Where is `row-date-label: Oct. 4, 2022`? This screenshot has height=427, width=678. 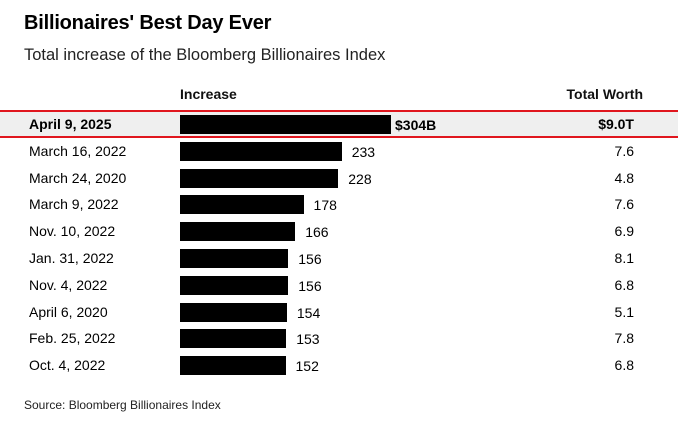
row-date-label: Oct. 4, 2022 is located at coordinates (67, 365).